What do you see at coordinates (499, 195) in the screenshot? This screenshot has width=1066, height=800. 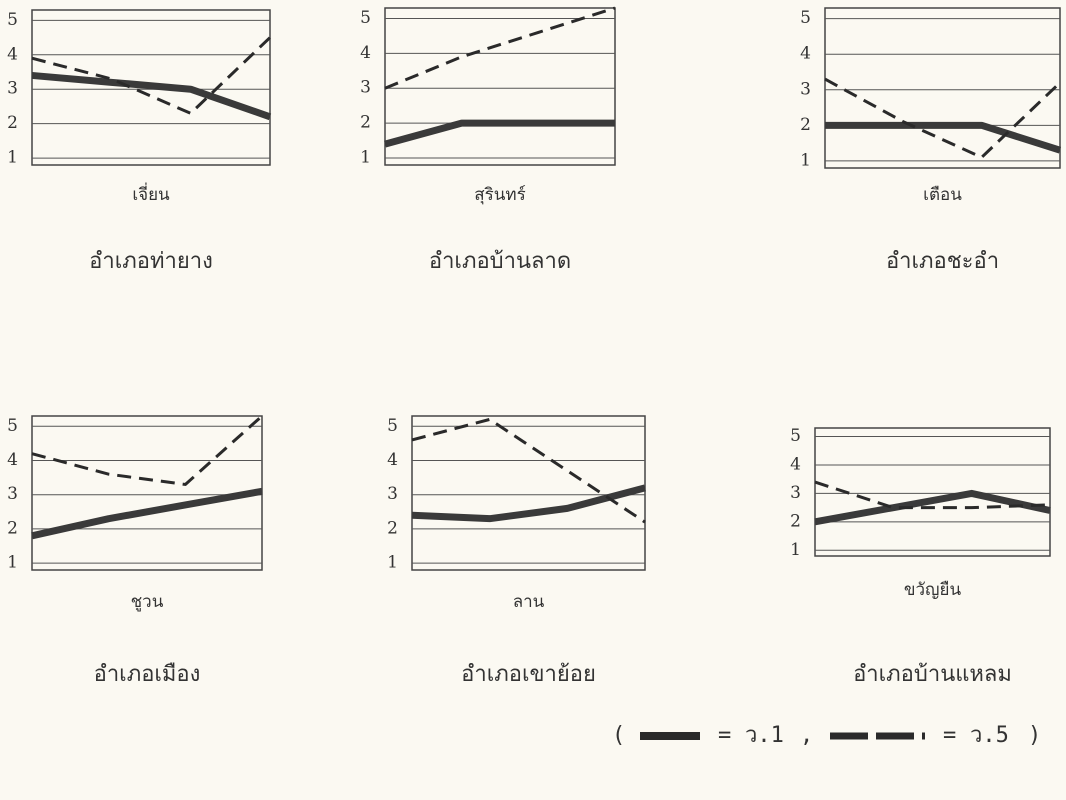 I see `chart-subtitle: สุรินทร์` at bounding box center [499, 195].